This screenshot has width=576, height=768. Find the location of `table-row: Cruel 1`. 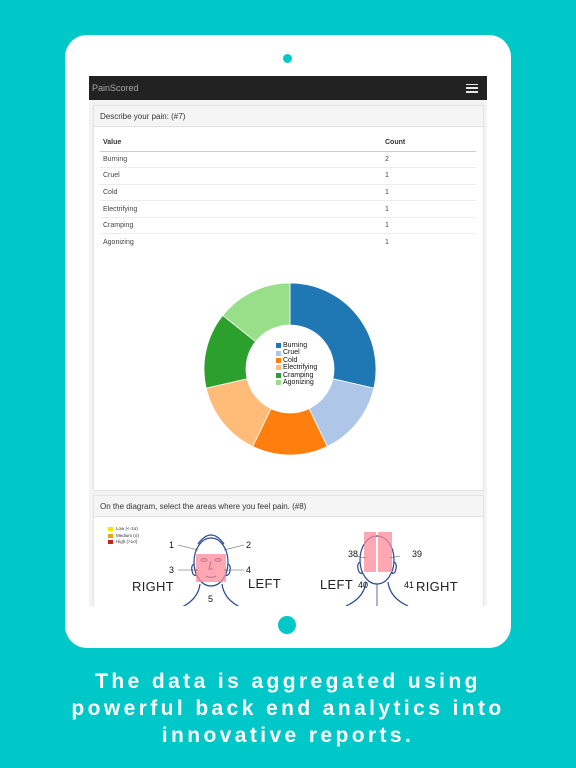

table-row: Cruel 1 is located at coordinates (288, 176).